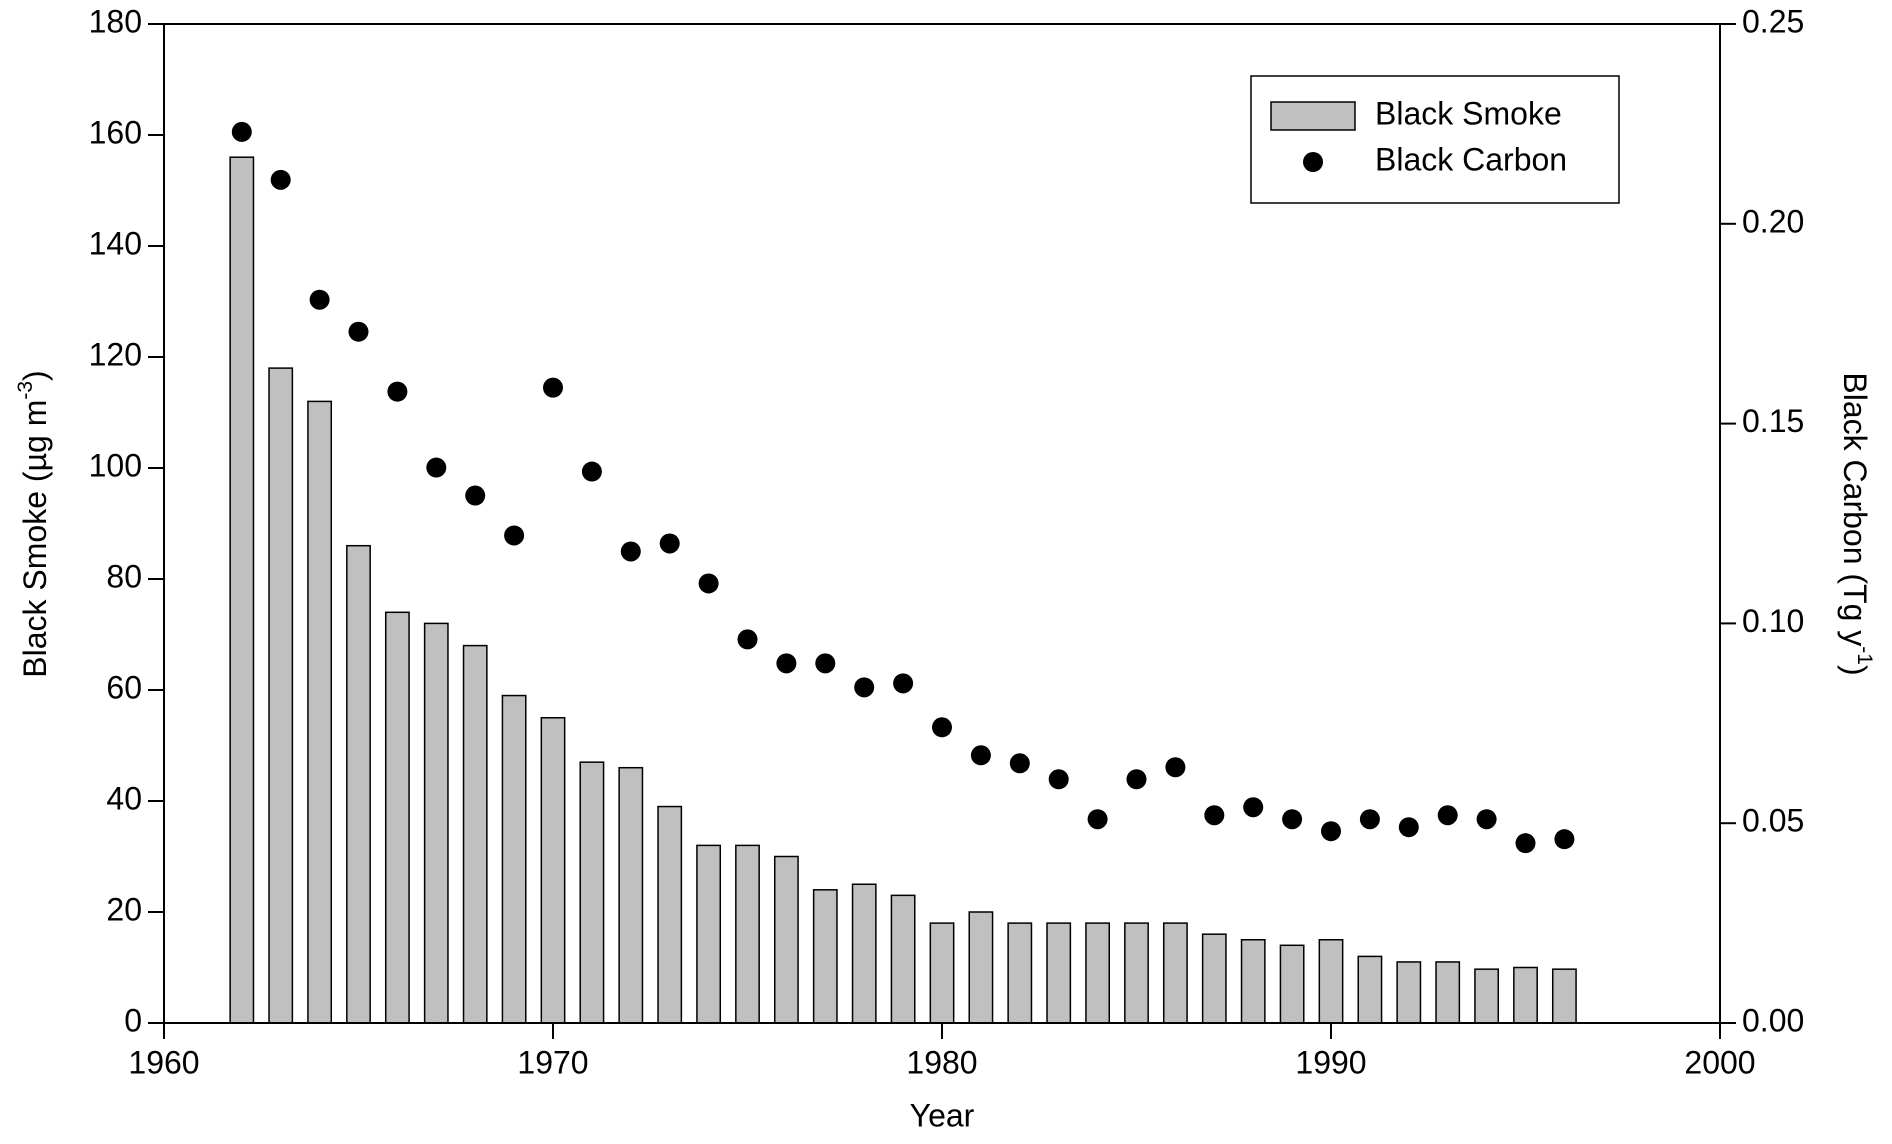 The image size is (1892, 1144). Describe the element at coordinates (1864, 655) in the screenshot. I see `y2-label-sup: -1` at that location.